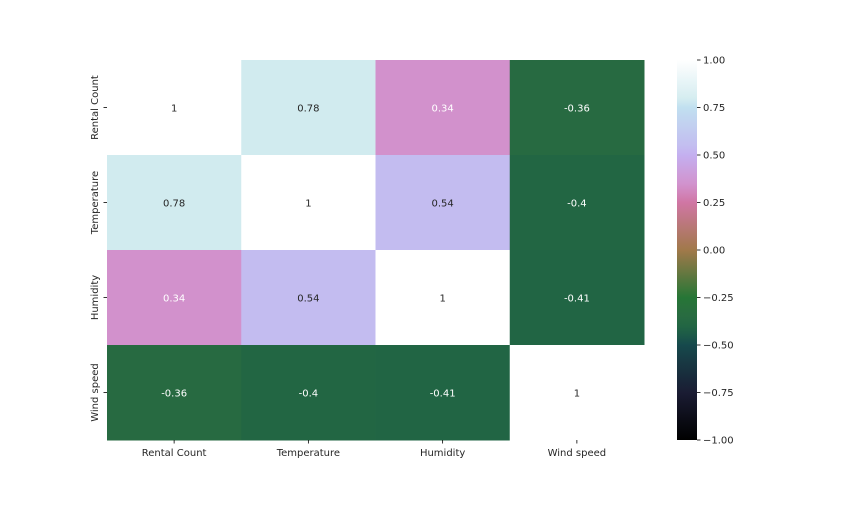  I want to click on heatmap-cell-r3-c3, so click(577, 393).